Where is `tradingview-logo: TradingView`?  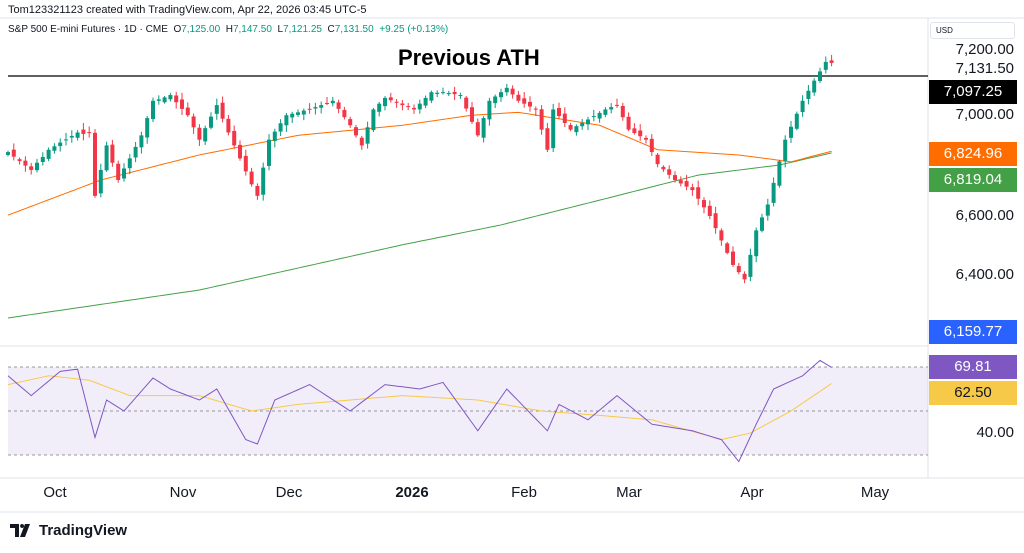
tradingview-logo: TradingView is located at coordinates (68, 530).